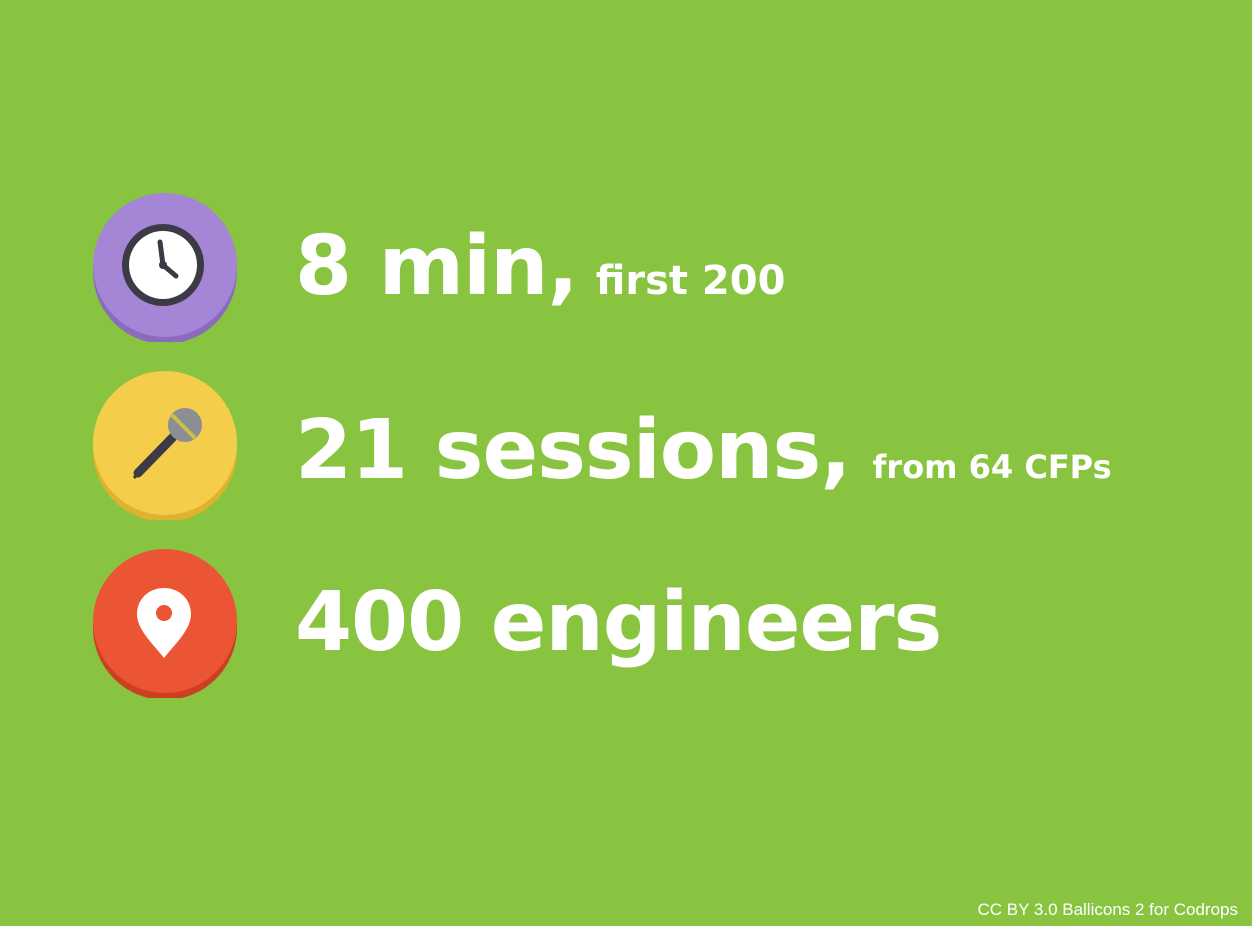 The height and width of the screenshot is (926, 1252). I want to click on stat-detail: from 64 CFPs, so click(992, 467).